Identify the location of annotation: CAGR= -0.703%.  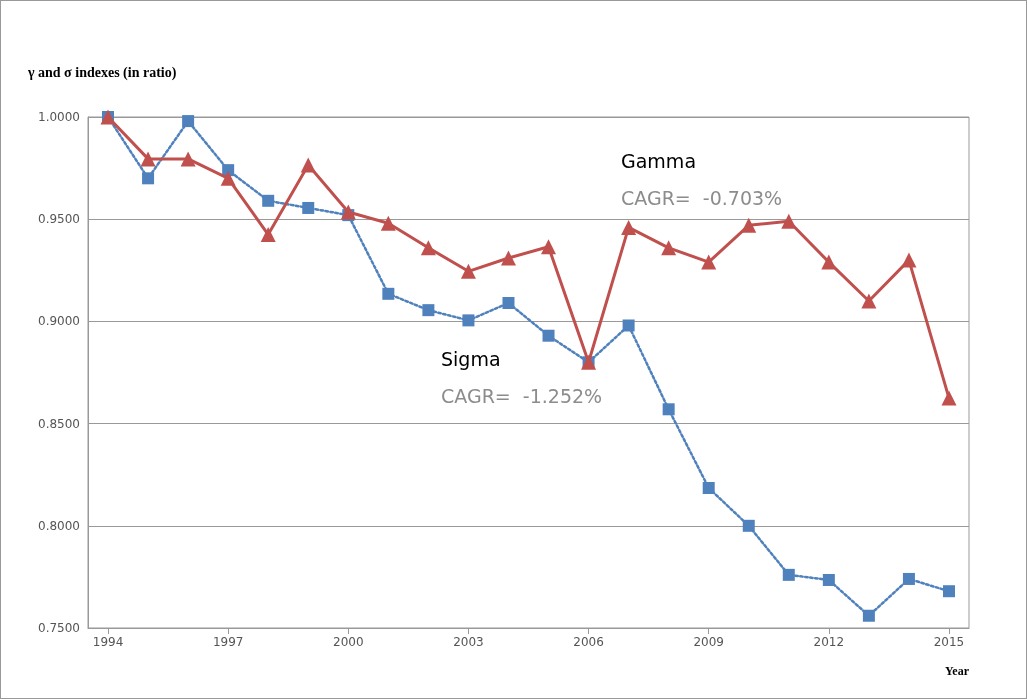
(702, 197).